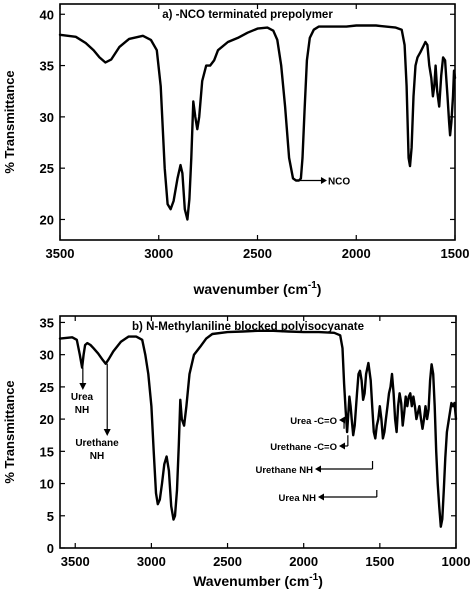 Image resolution: width=474 pixels, height=601 pixels. What do you see at coordinates (47, 484) in the screenshot?
I see `y-tick-label: 10` at bounding box center [47, 484].